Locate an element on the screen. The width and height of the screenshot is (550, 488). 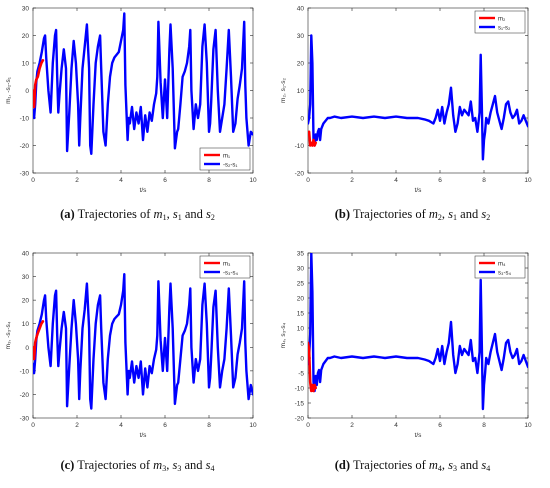
caption-letter: (d) is located at coordinates (342, 465).